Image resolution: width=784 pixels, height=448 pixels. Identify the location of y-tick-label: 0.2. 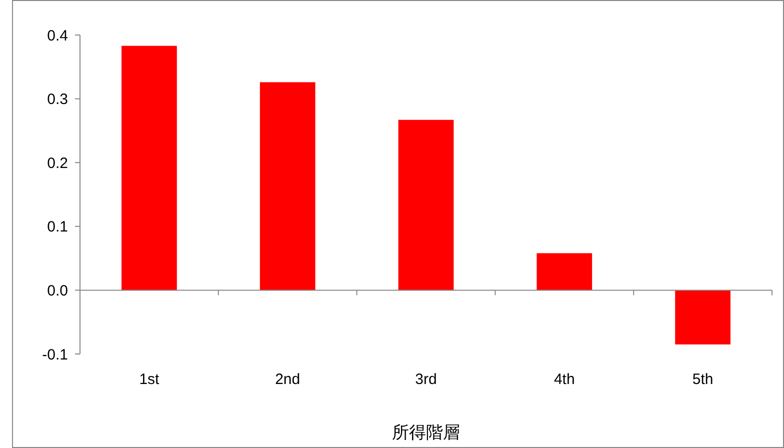
(57, 163).